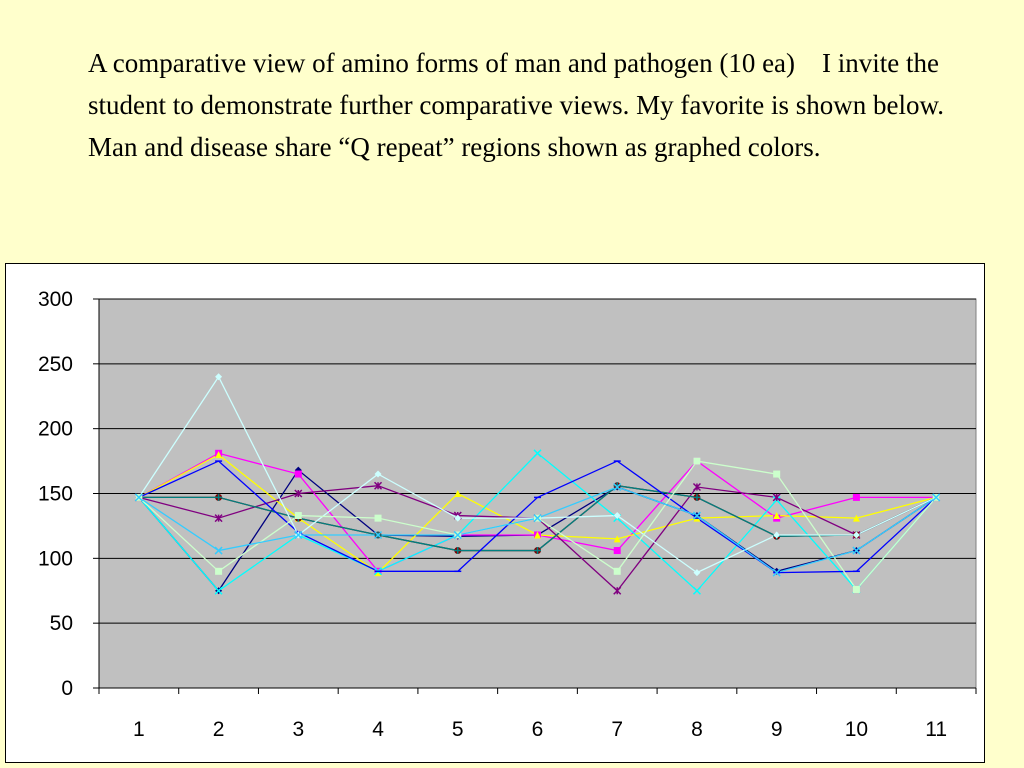 Image resolution: width=1024 pixels, height=768 pixels. Describe the element at coordinates (458, 729) in the screenshot. I see `x-tick-label: 5` at that location.